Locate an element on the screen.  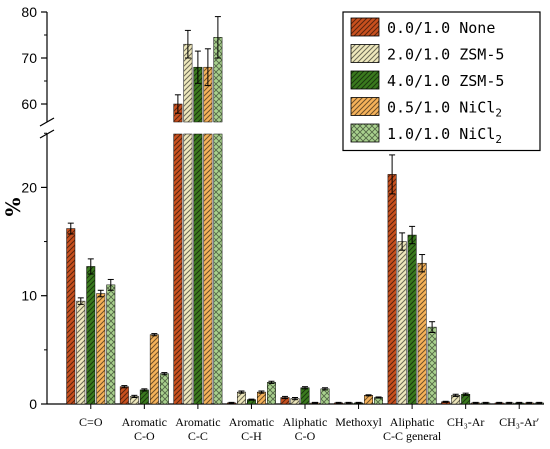
y-tick-label: 10 is located at coordinates (29, 296).